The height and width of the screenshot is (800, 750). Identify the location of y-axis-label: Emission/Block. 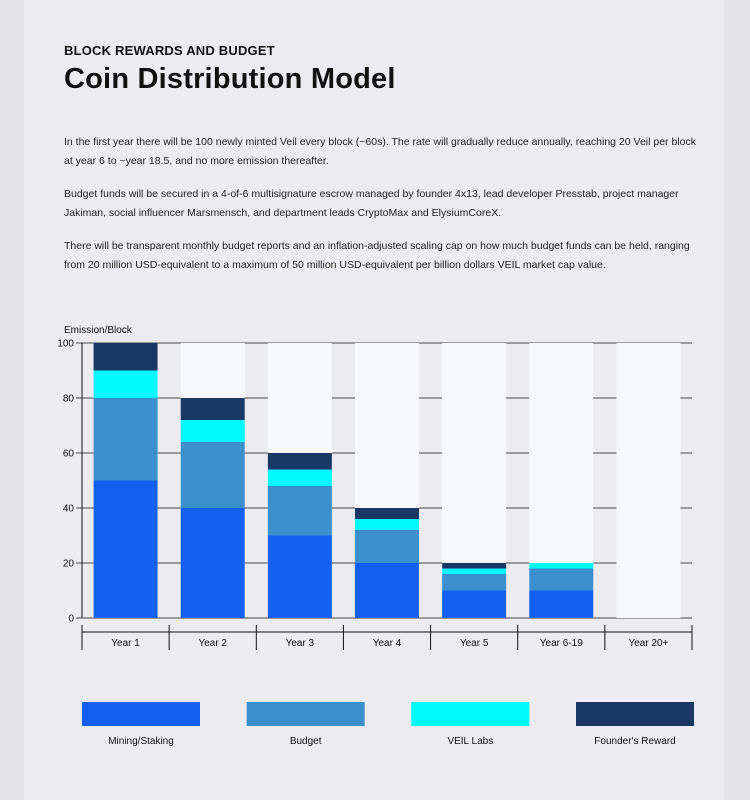
(98, 330).